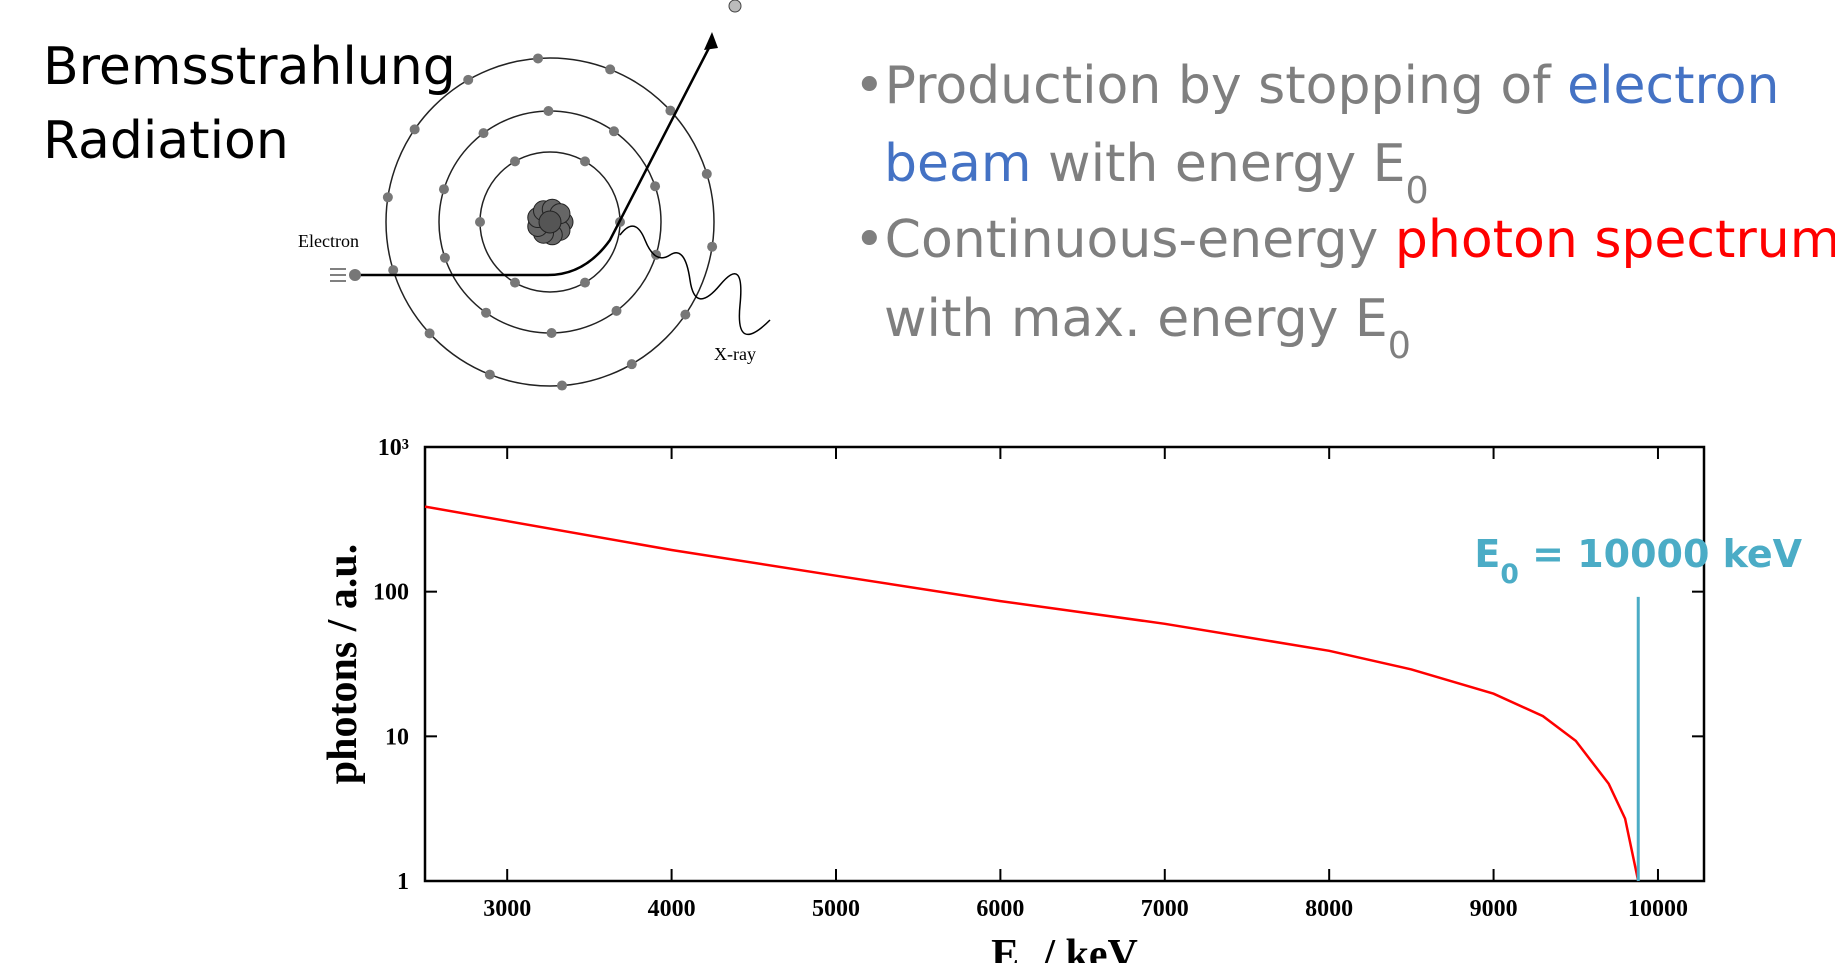 The height and width of the screenshot is (963, 1835). Describe the element at coordinates (1136, 319) in the screenshot. I see `text-span: with max. energy E` at that location.